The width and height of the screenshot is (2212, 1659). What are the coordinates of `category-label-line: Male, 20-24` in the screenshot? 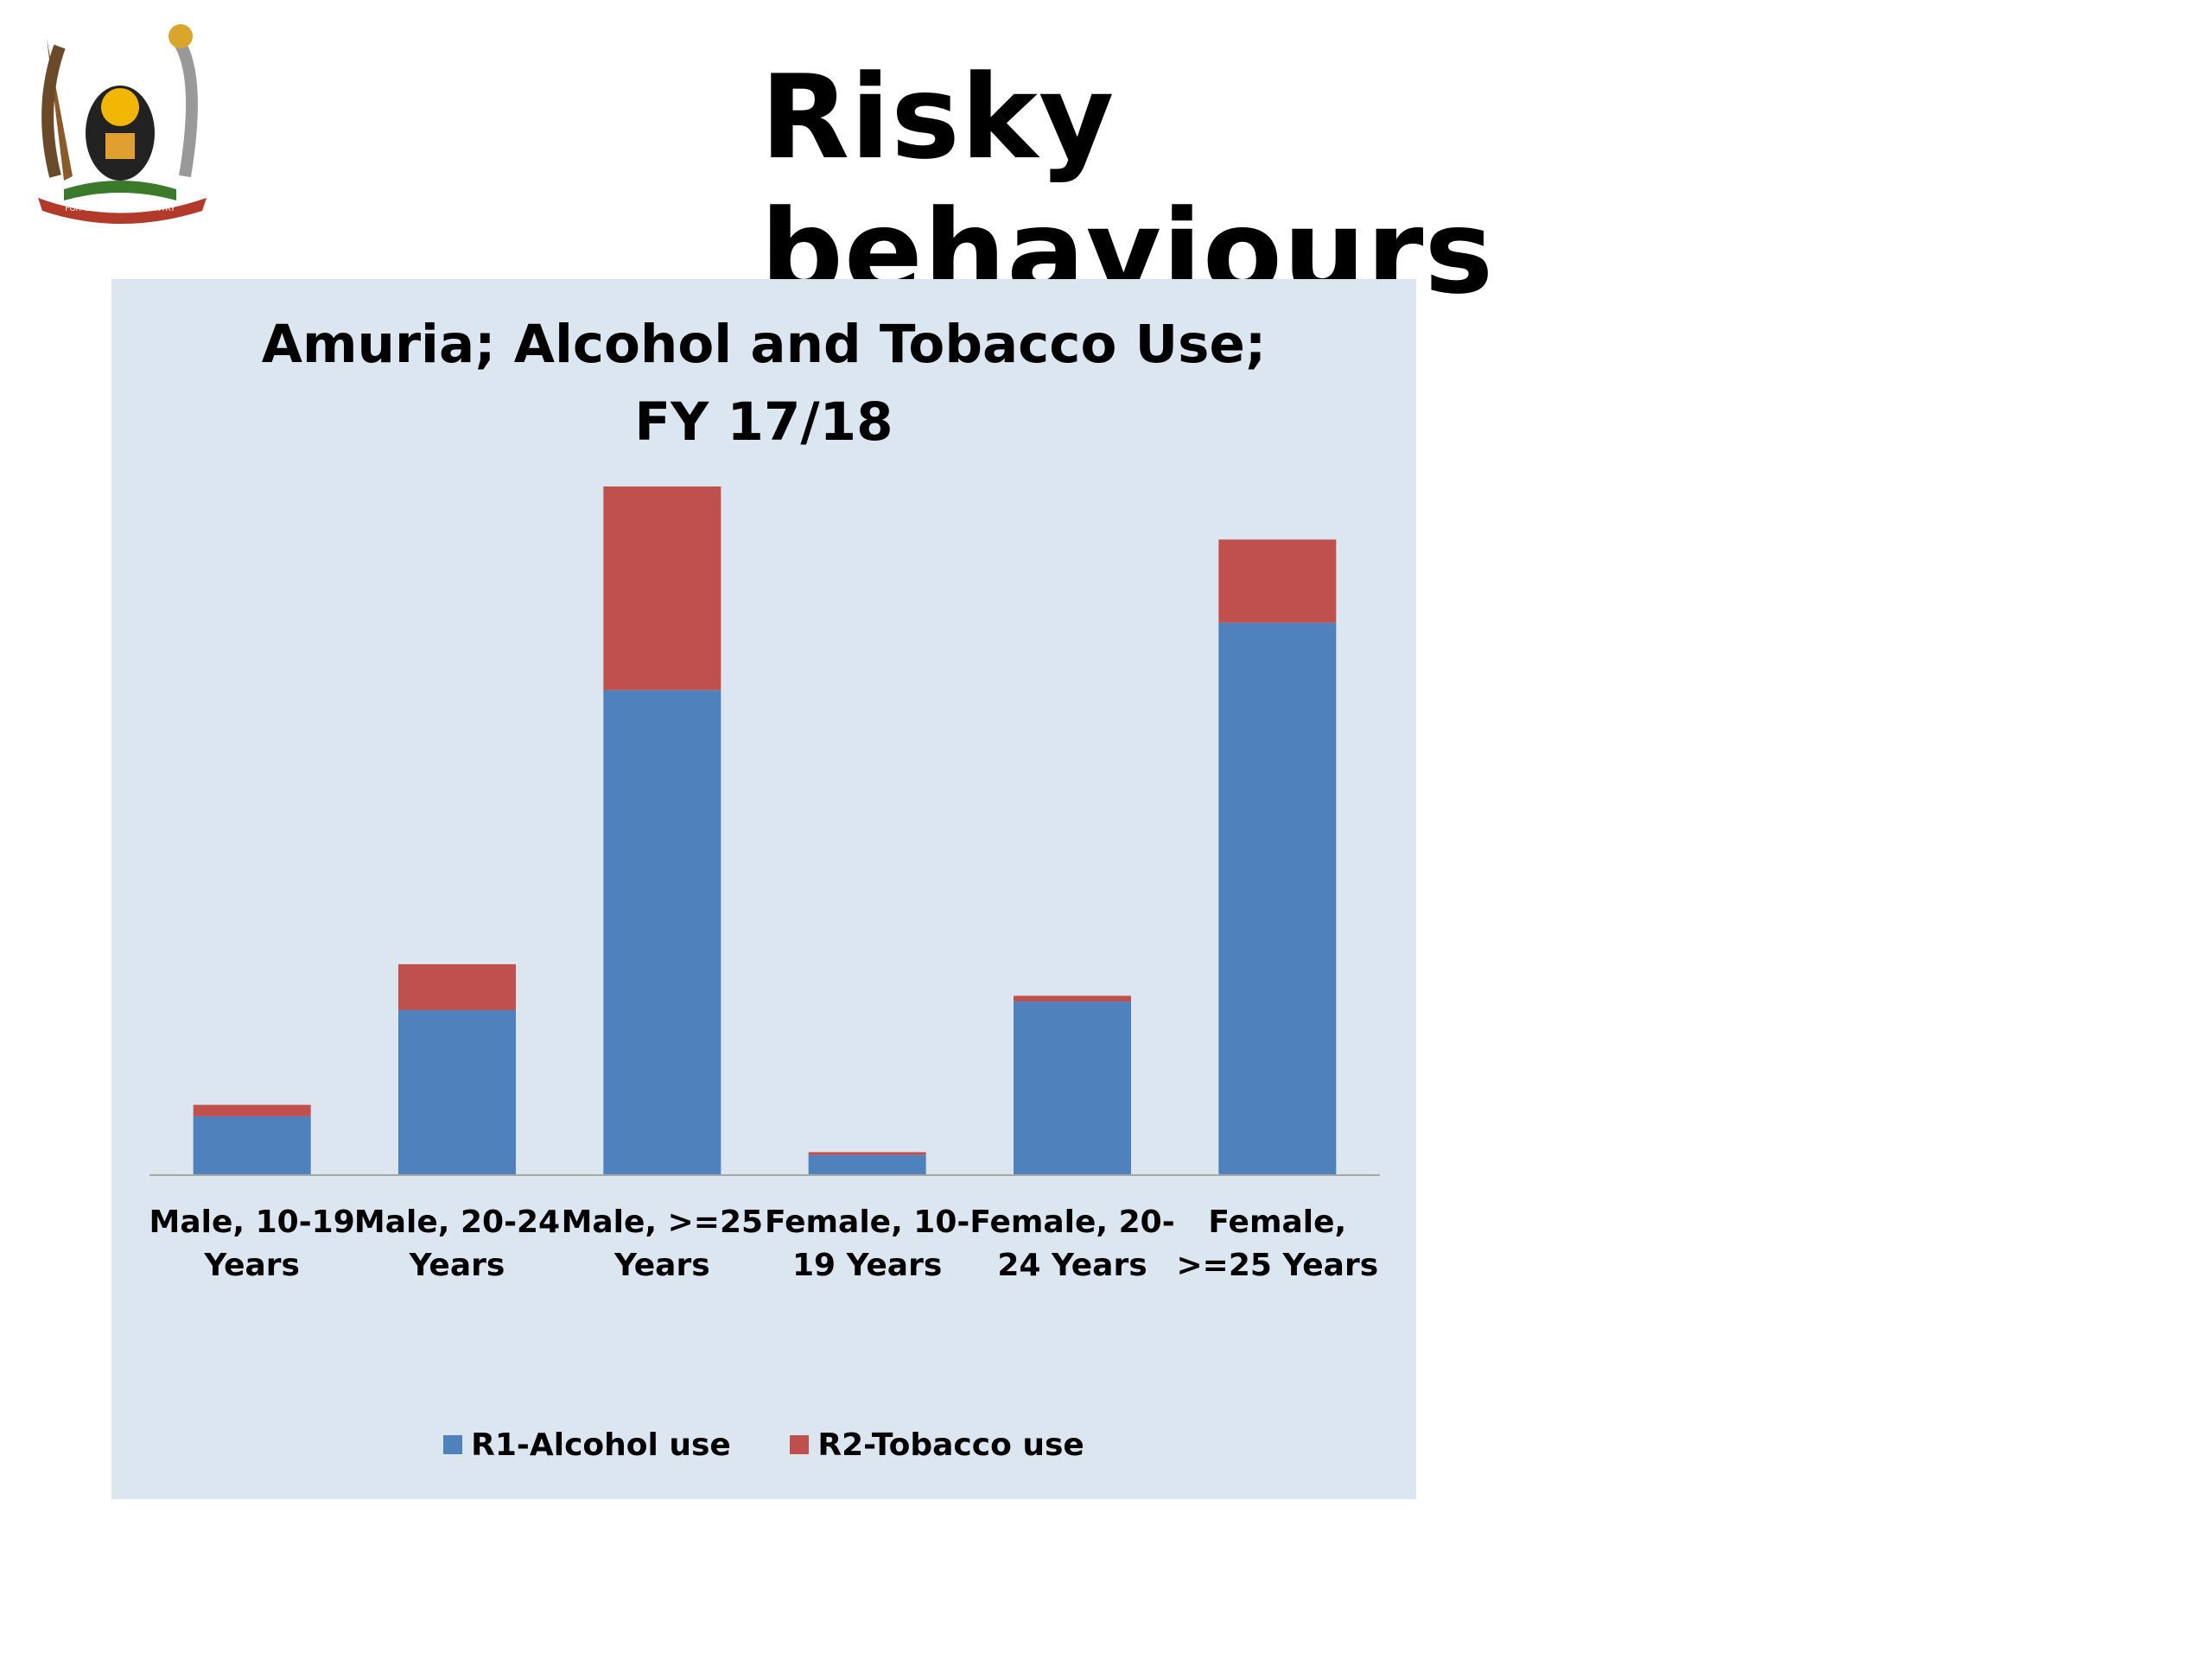 It's located at (457, 1222).